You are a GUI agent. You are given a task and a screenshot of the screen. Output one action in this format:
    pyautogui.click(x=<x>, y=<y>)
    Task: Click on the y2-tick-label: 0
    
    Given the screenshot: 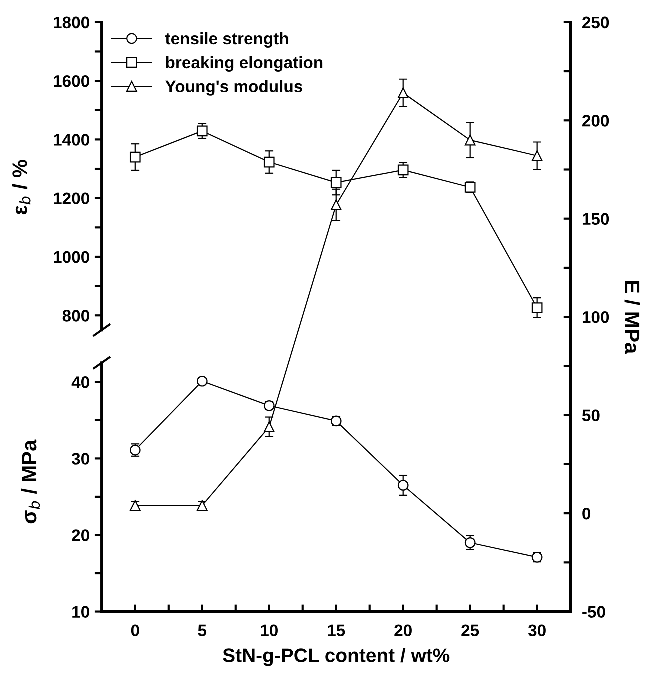 What is the action you would take?
    pyautogui.click(x=586, y=514)
    